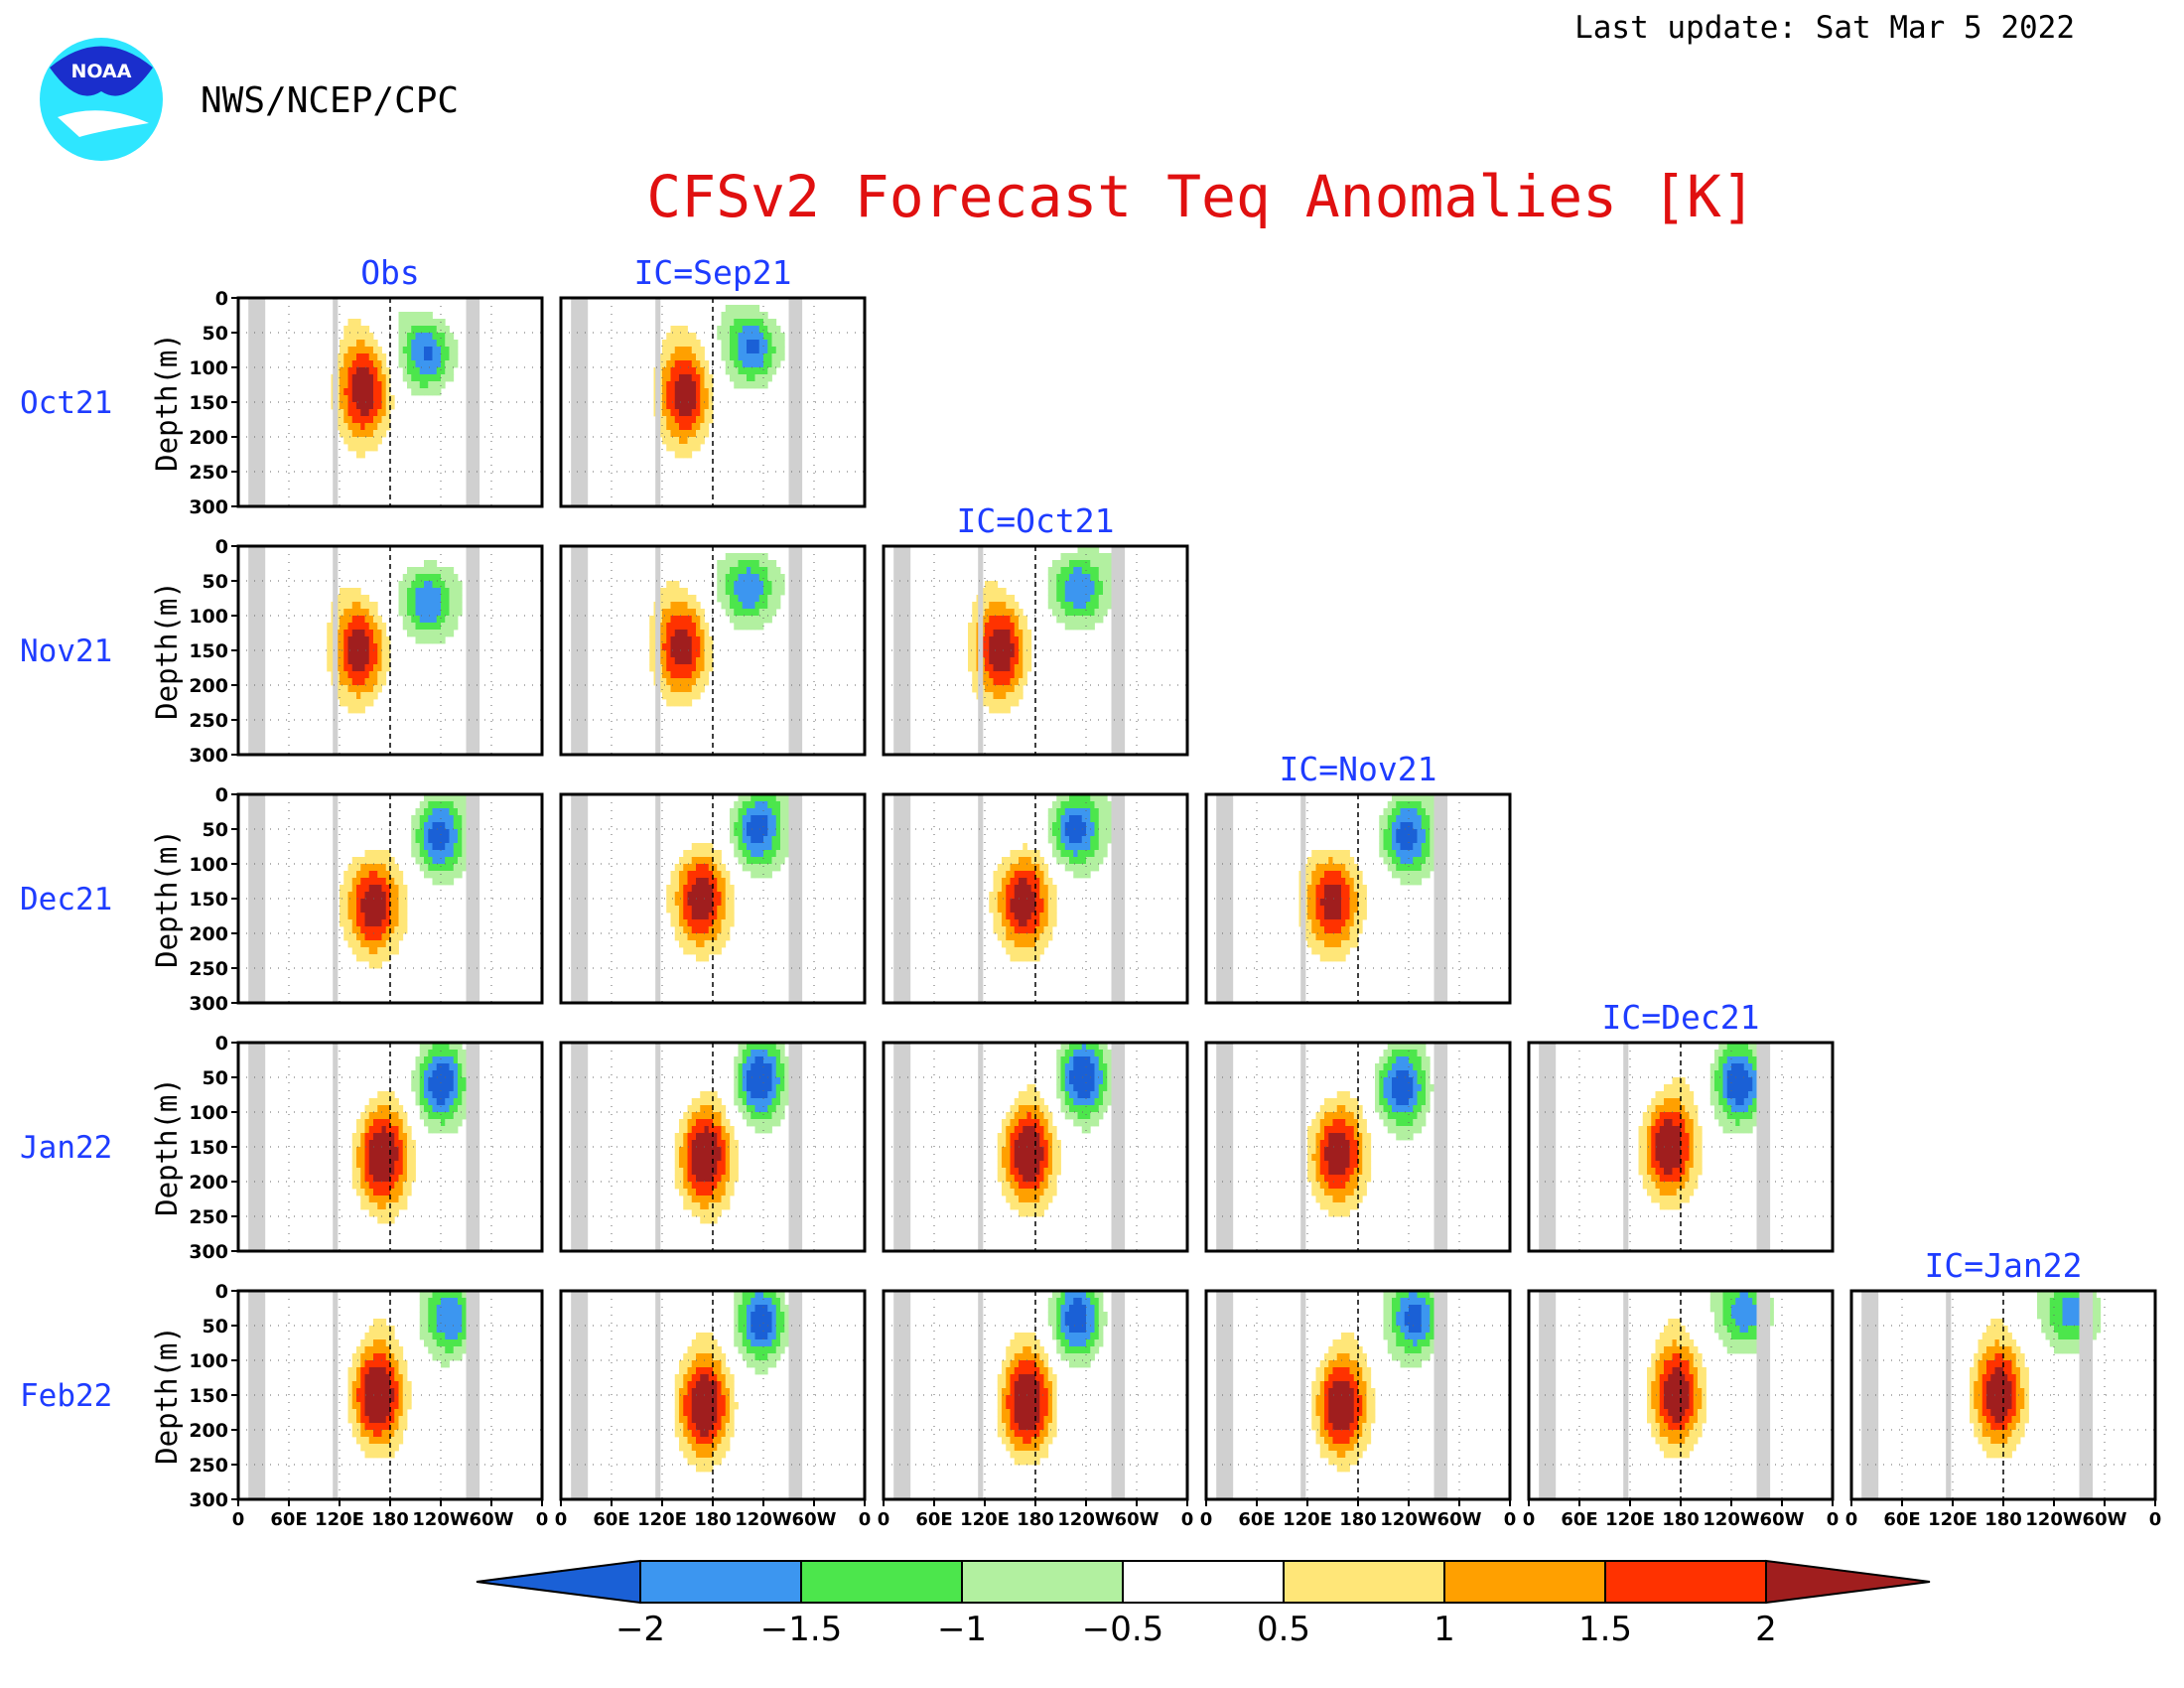 This screenshot has width=2184, height=1688. I want to click on land-mask, so click(336, 650).